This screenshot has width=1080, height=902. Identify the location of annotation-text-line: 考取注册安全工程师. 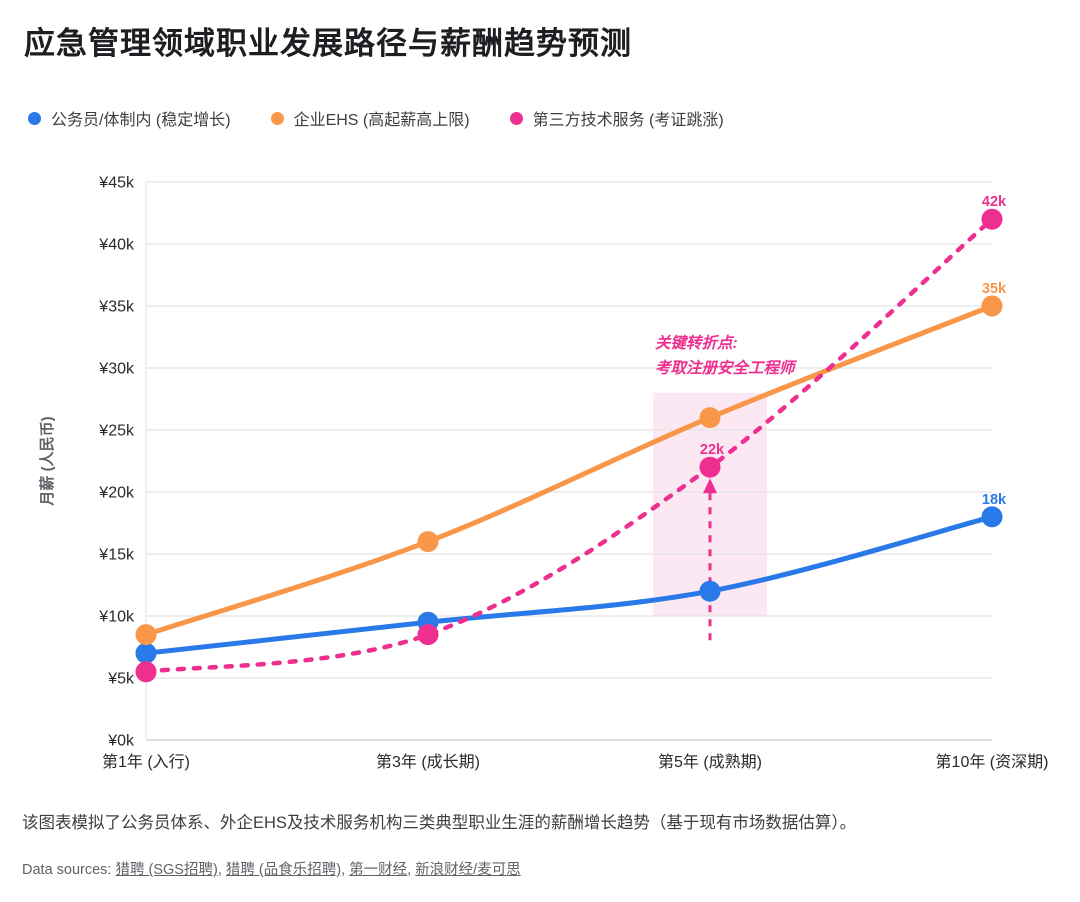
(726, 368).